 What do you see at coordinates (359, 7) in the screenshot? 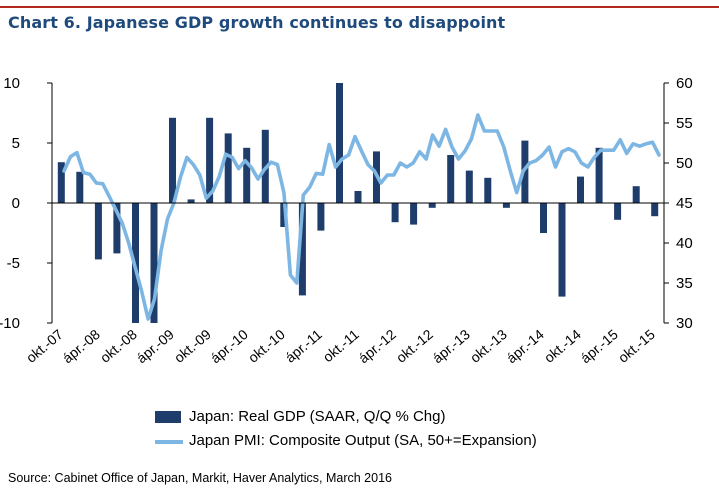
I see `top-rule` at bounding box center [359, 7].